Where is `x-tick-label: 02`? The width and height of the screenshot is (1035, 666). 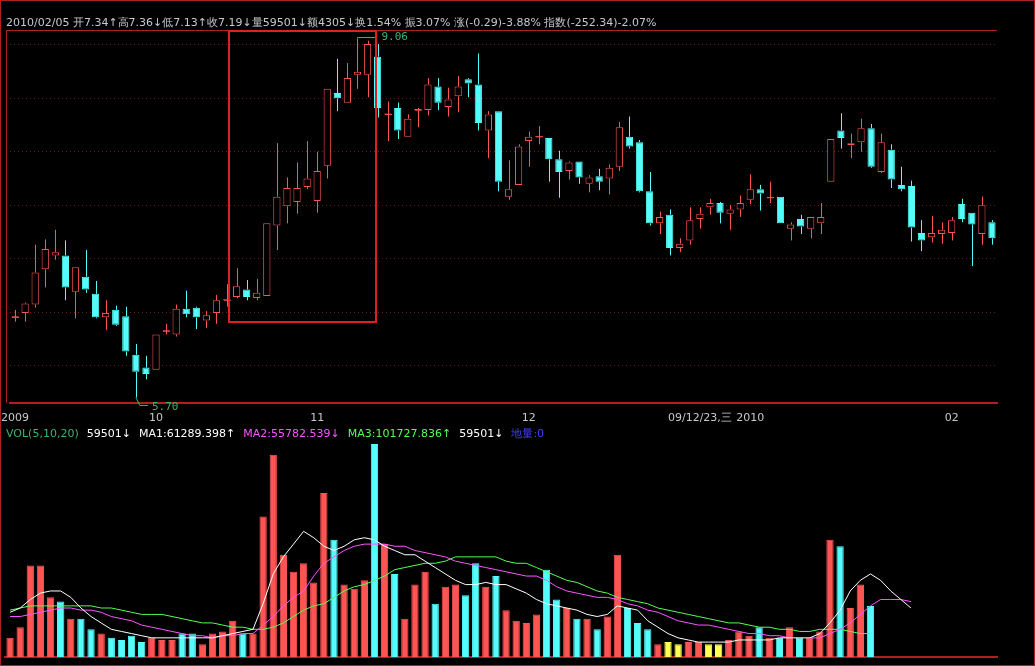
x-tick-label: 02 is located at coordinates (951, 418).